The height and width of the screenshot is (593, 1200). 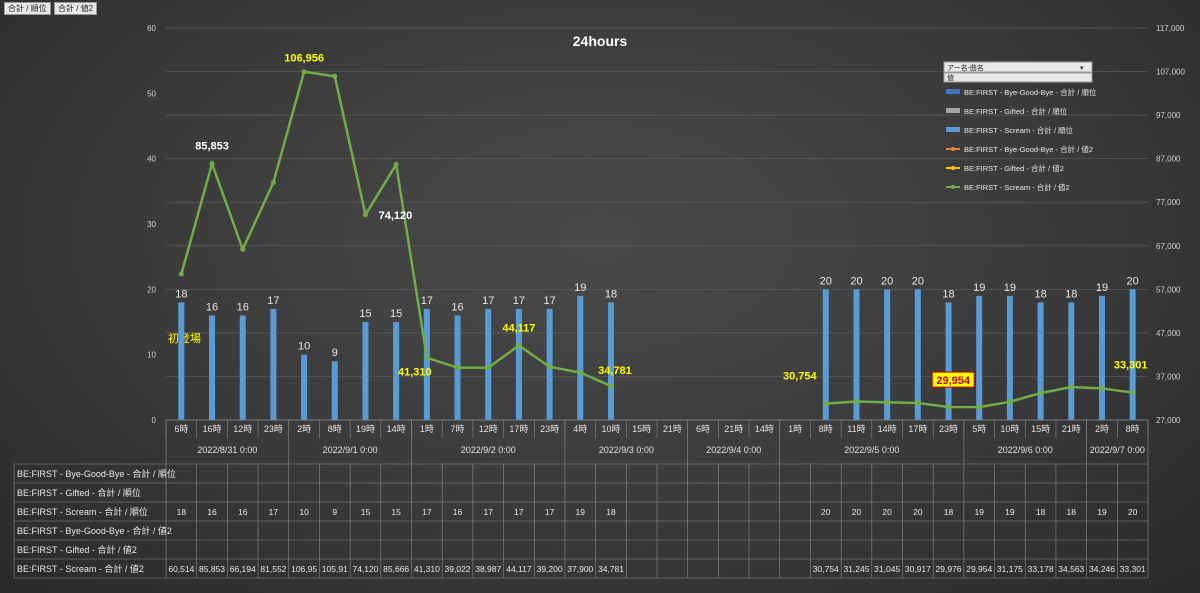 I want to click on category-tick: 2時, so click(x=304, y=429).